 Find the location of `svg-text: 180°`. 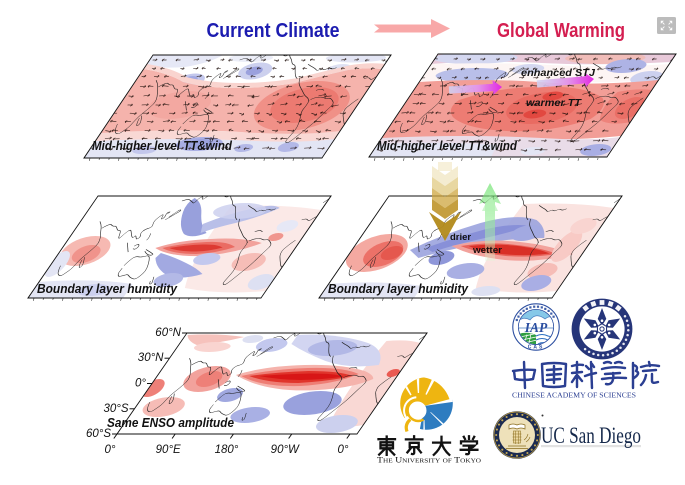

svg-text: 180° is located at coordinates (227, 450).